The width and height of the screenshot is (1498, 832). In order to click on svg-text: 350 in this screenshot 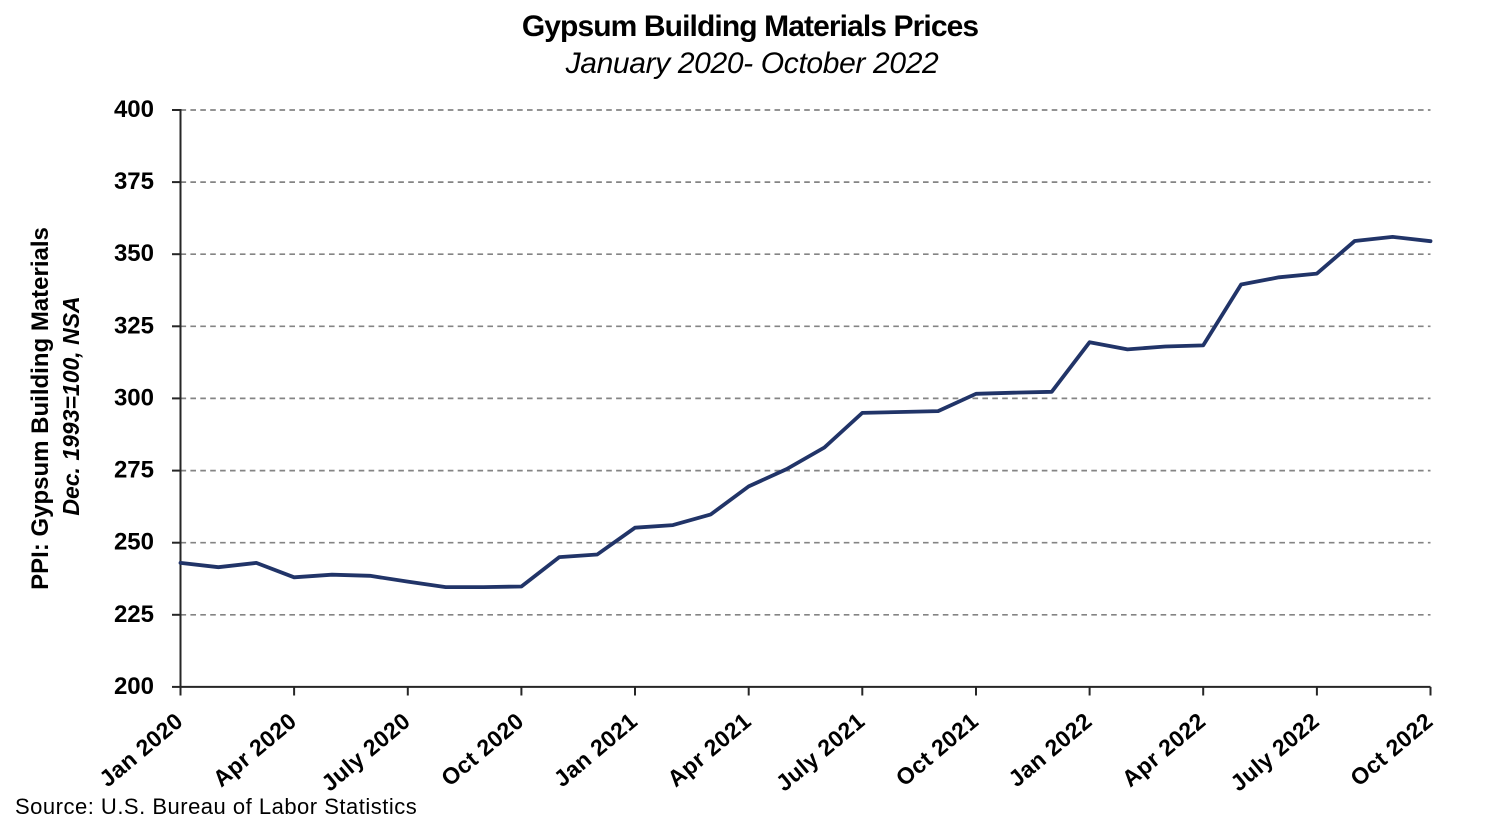, I will do `click(134, 253)`.